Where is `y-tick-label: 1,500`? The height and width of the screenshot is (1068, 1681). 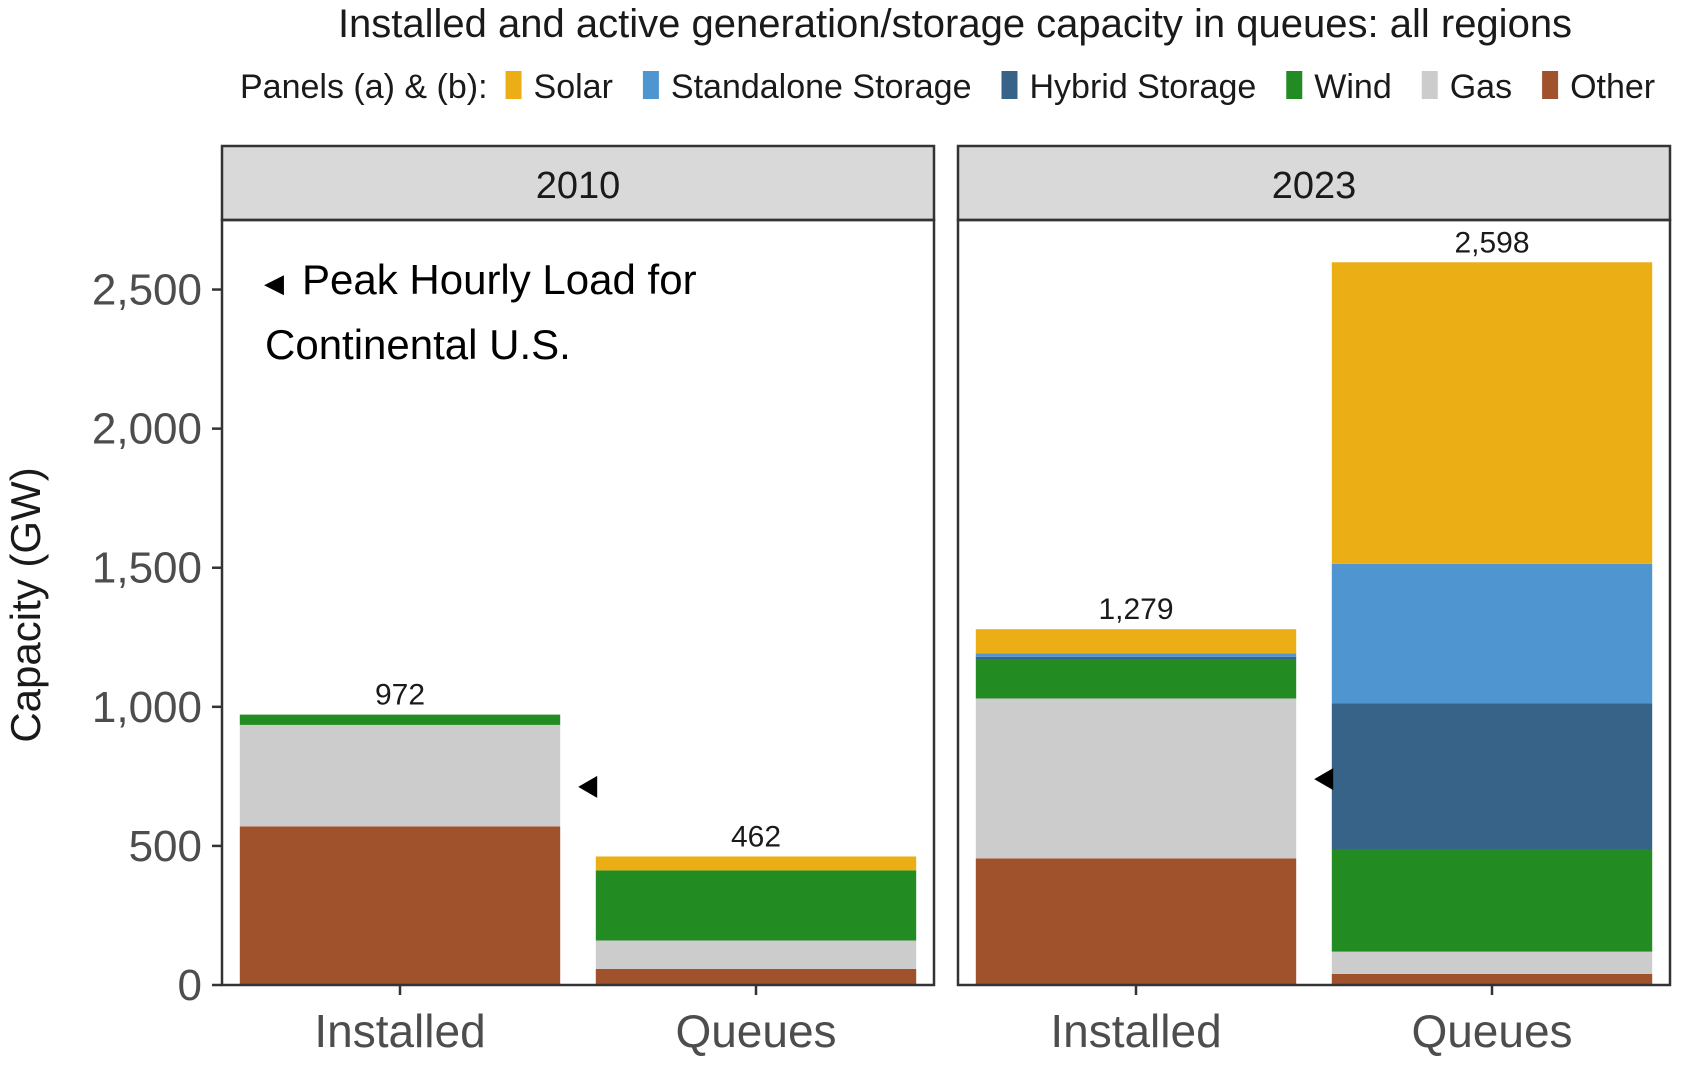
y-tick-label: 1,500 is located at coordinates (147, 568).